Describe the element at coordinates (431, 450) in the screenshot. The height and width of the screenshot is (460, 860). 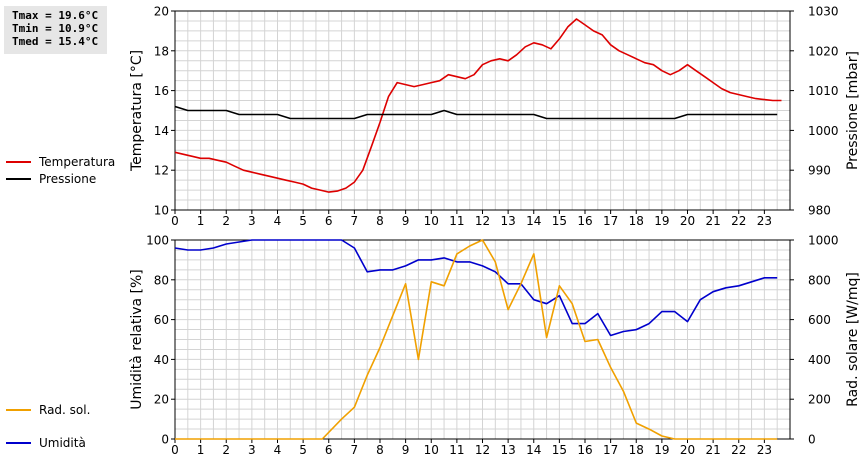
I see `bottom-x-tick-label: 10` at that location.